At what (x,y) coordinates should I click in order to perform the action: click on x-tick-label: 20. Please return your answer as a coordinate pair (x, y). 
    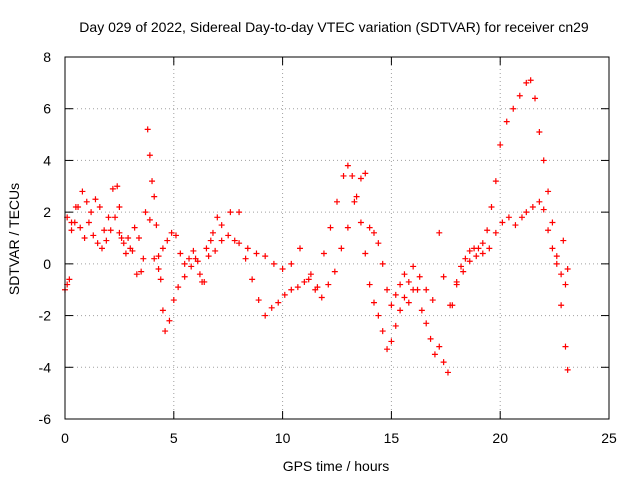
    Looking at the image, I should click on (500, 438).